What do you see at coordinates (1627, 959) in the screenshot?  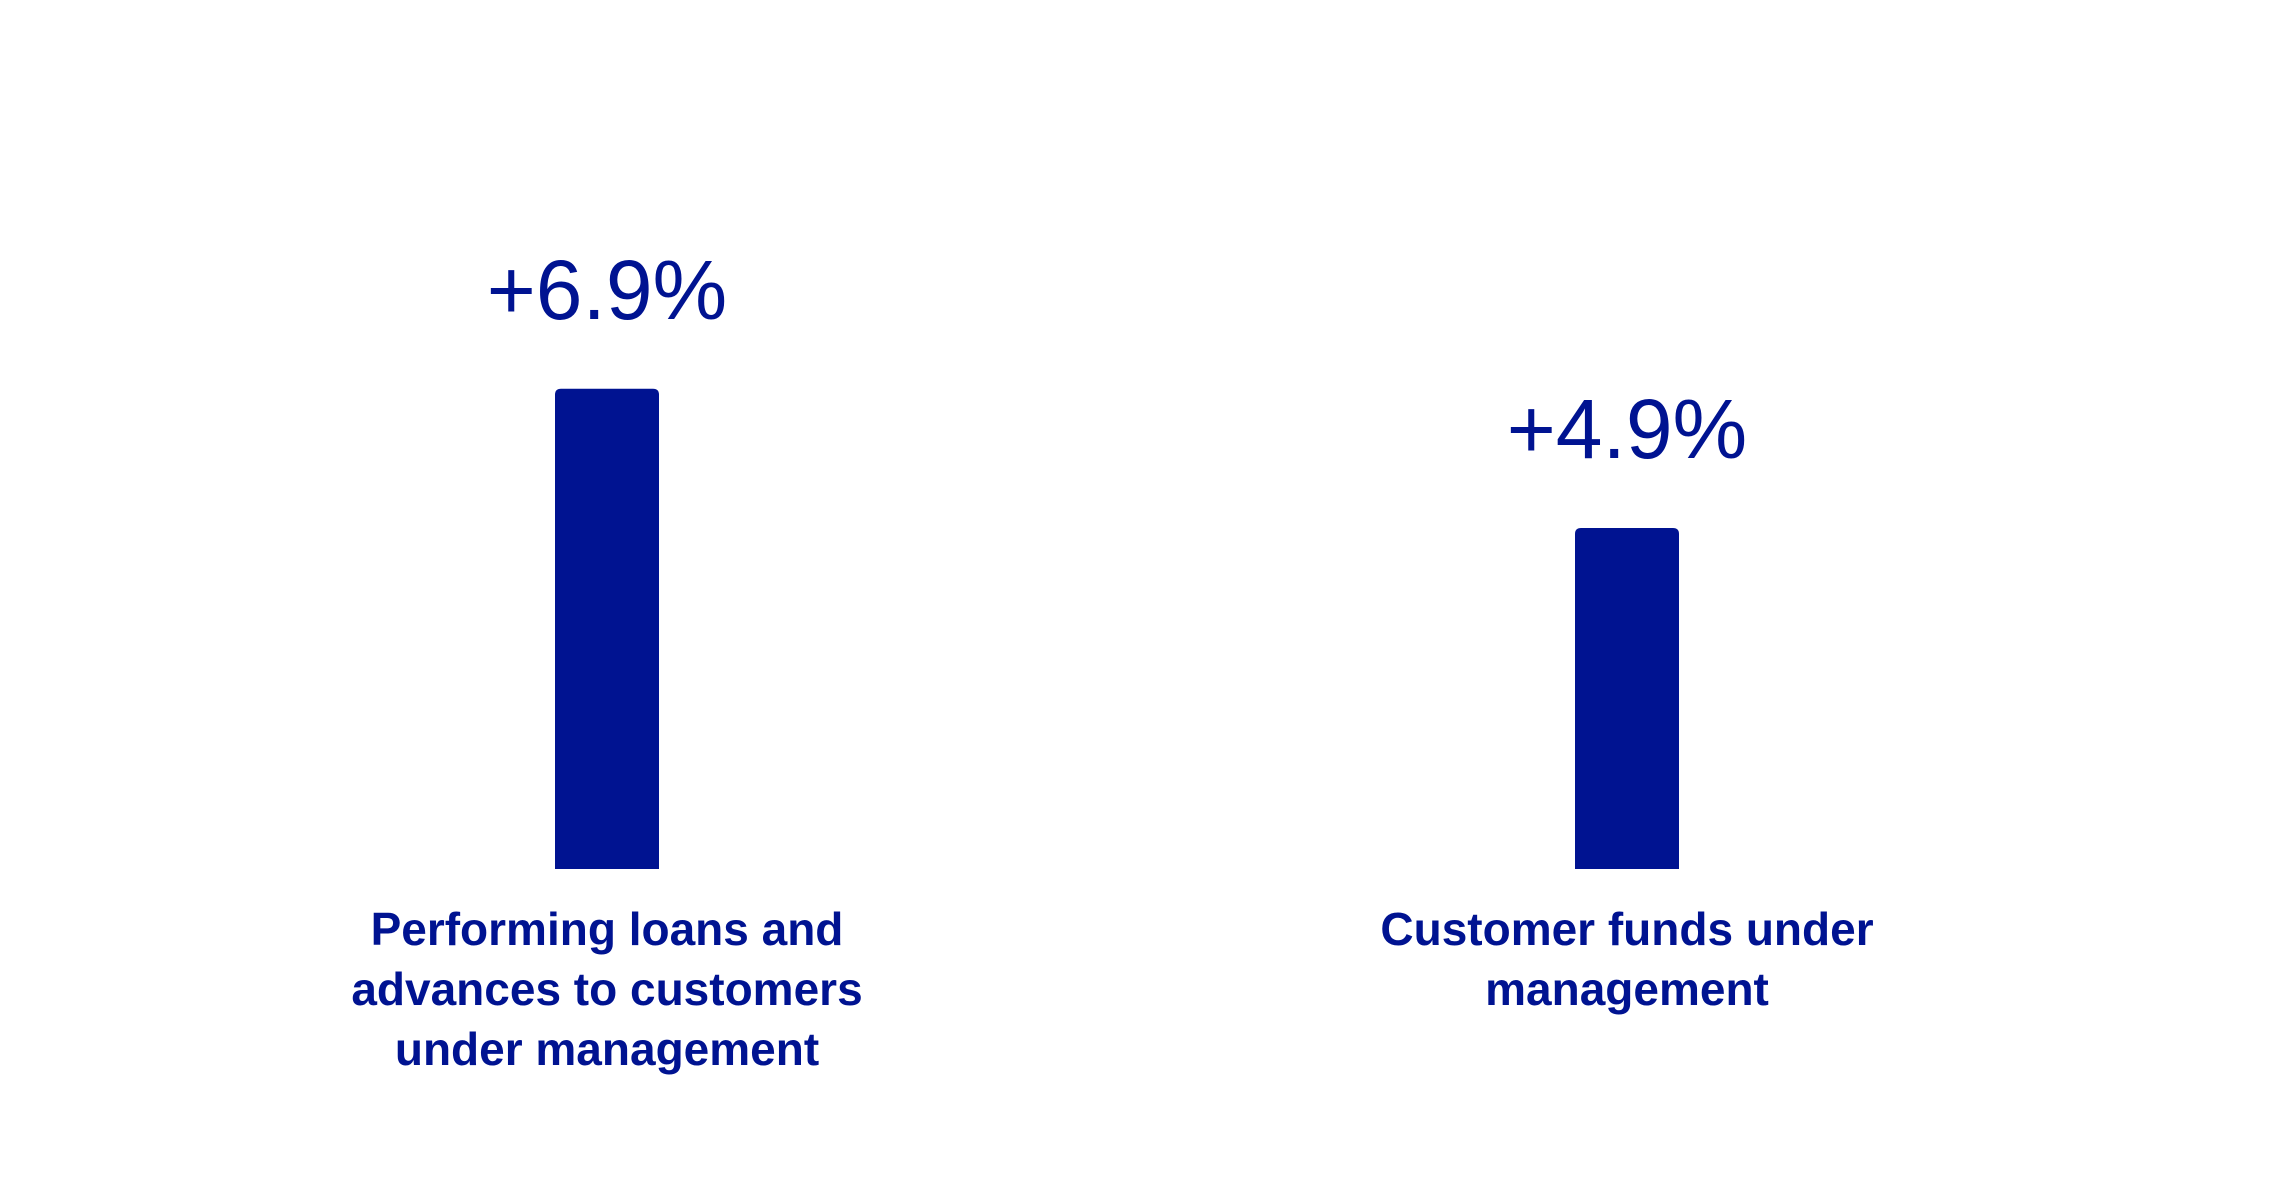 I see `category-label: Customer funds under management` at bounding box center [1627, 959].